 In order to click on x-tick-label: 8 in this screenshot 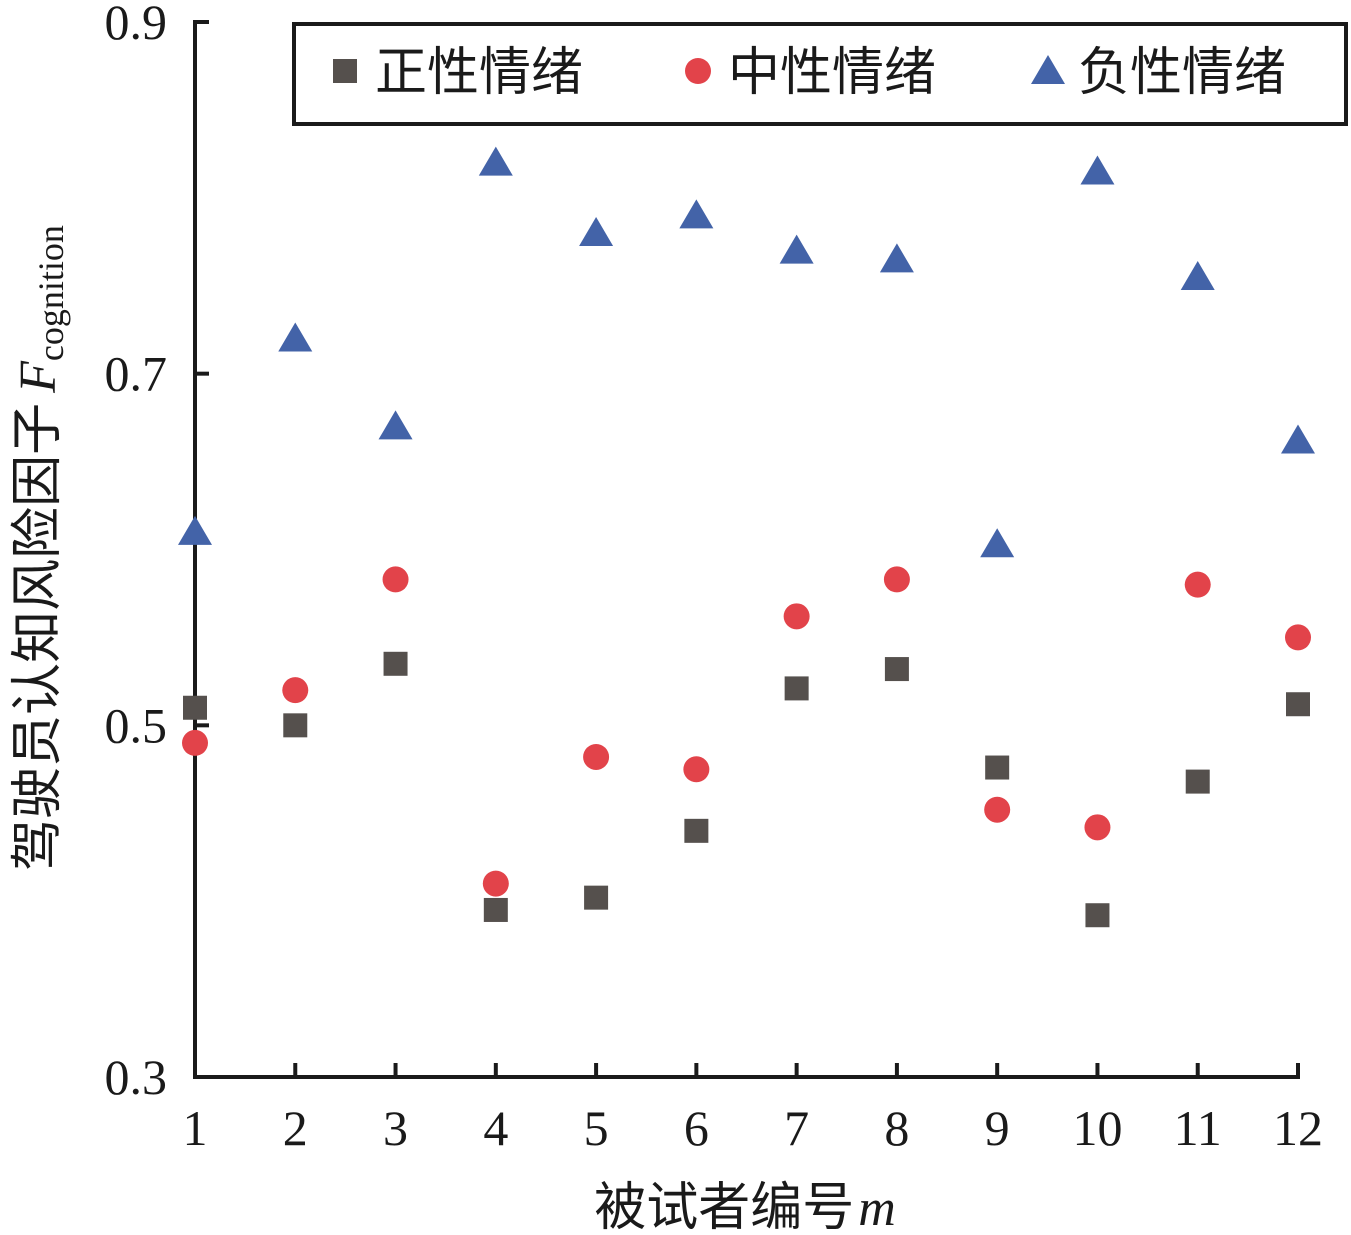, I will do `click(896, 1128)`.